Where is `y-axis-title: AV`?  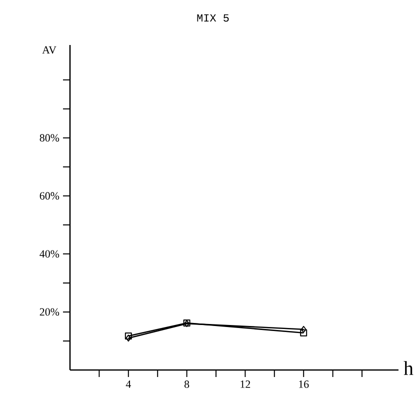 y-axis-title: AV is located at coordinates (49, 50).